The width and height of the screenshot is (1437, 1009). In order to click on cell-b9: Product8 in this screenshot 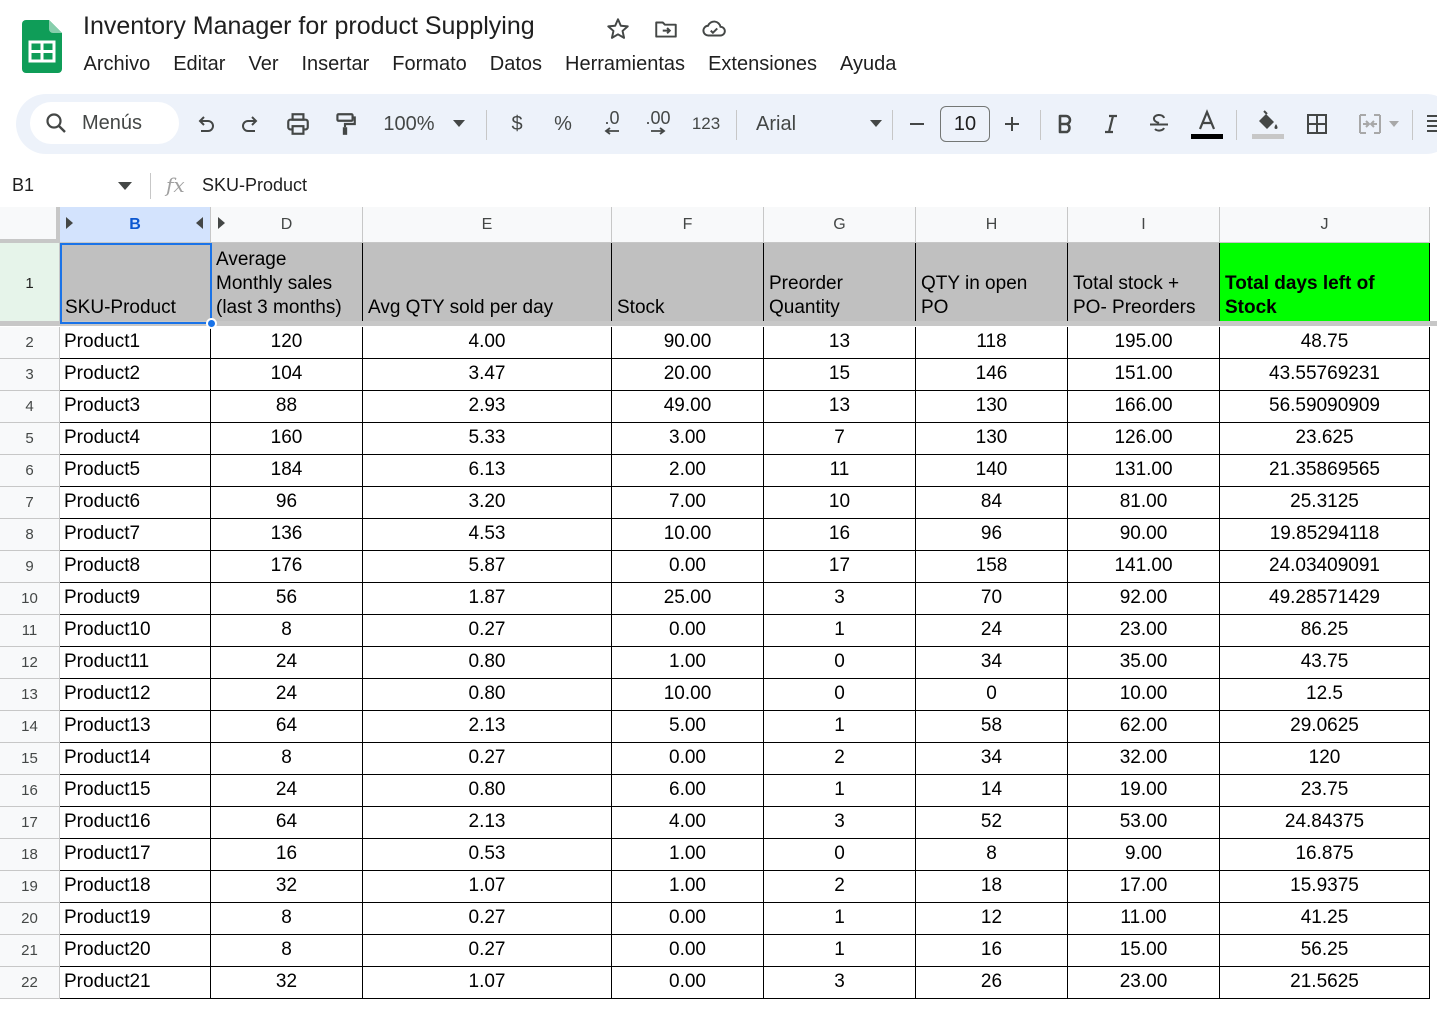, I will do `click(135, 567)`.